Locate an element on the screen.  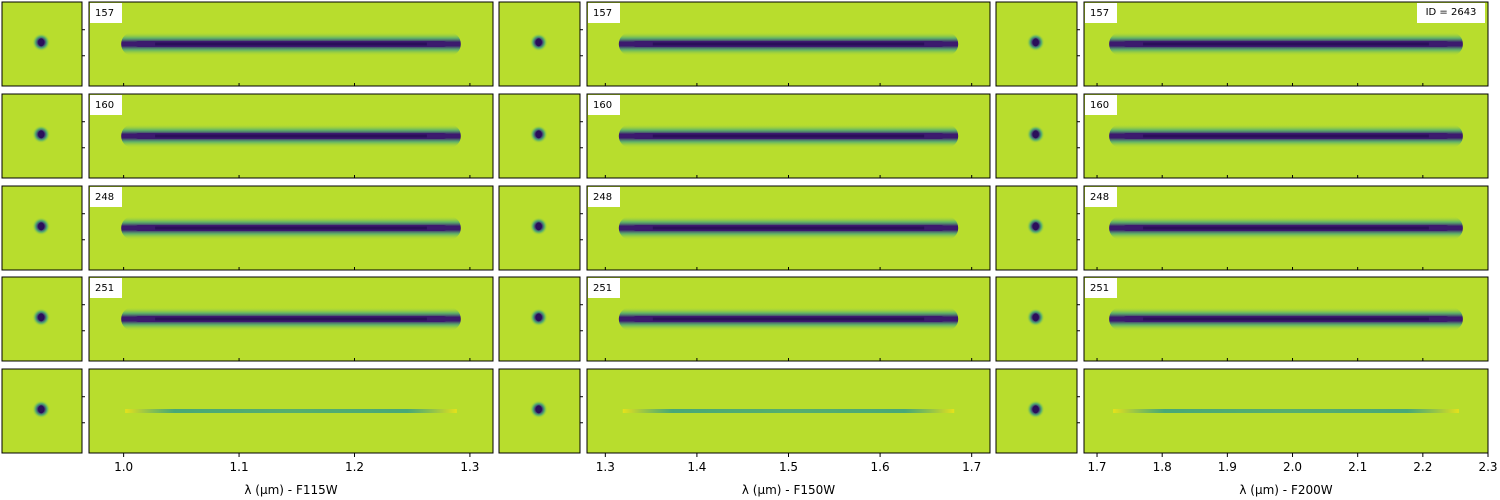
x-tick-label: 2.1 is located at coordinates (1357, 467).